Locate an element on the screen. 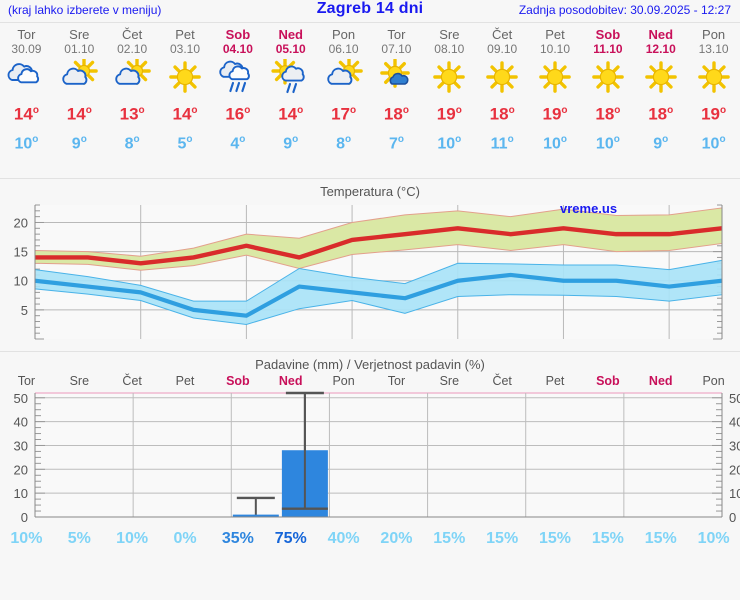 This screenshot has height=600, width=740. temperature-chart-title-text: Temperatura (°C) is located at coordinates (370, 191).